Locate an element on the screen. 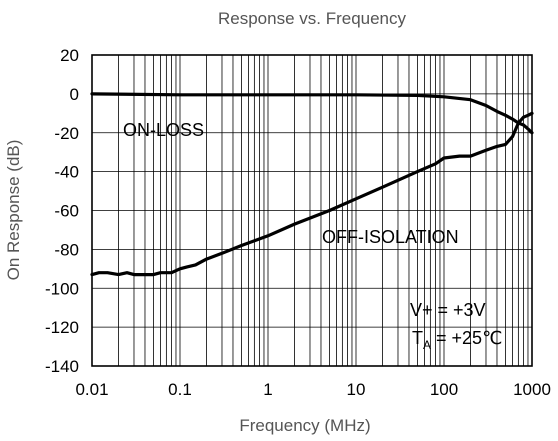  y-tick-label: -40 is located at coordinates (66, 172).